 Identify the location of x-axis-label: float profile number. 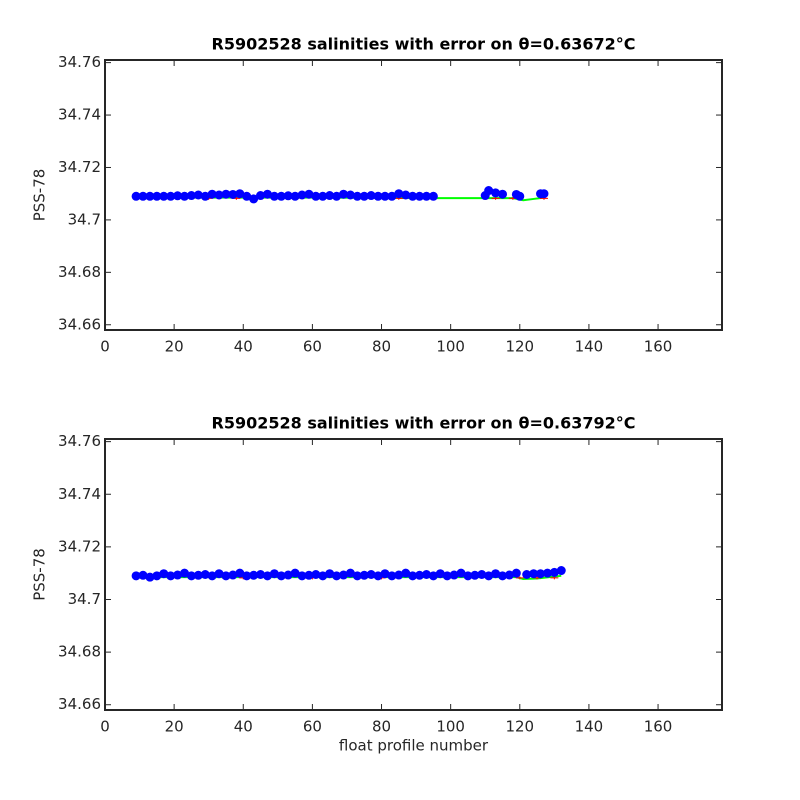
(414, 746).